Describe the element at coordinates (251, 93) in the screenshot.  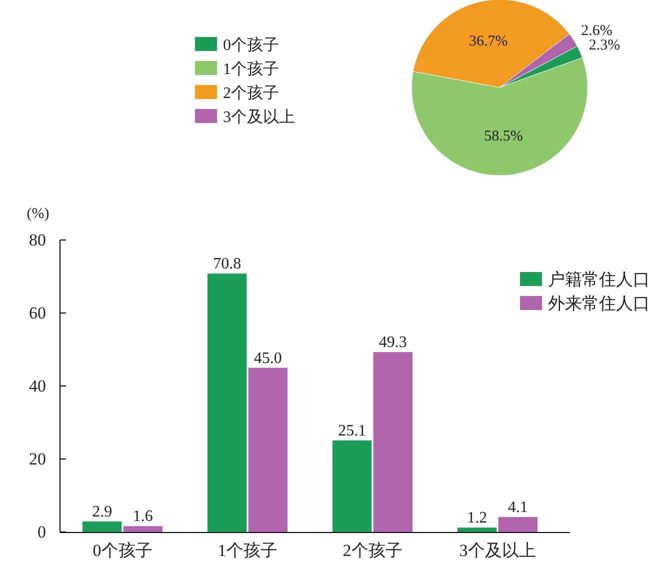
I see `legend-label: 2个孩子` at that location.